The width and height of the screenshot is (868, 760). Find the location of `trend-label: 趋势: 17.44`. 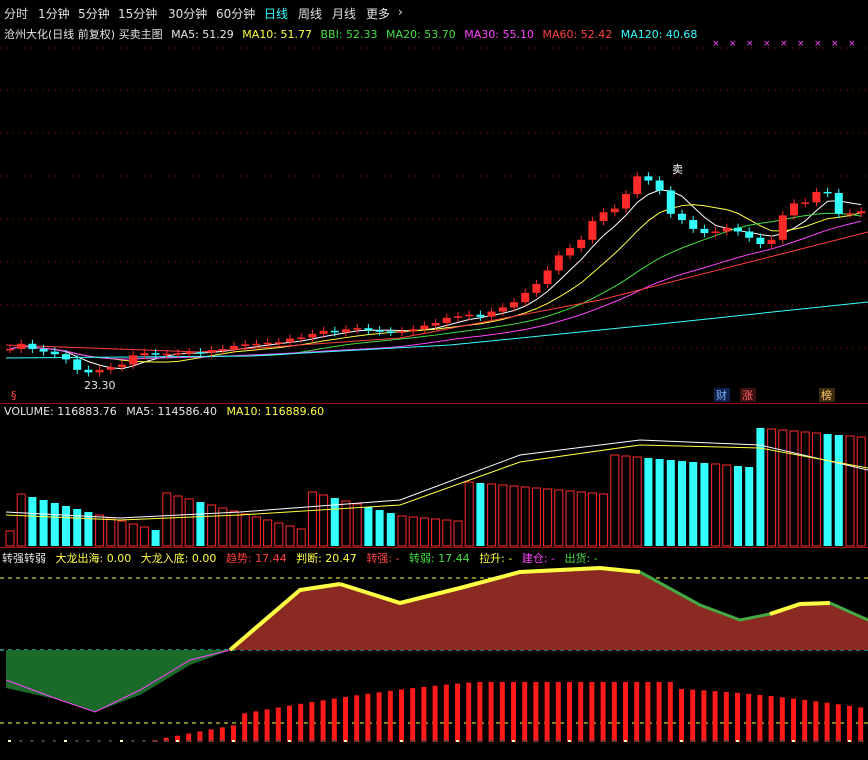

trend-label: 趋势: 17.44 is located at coordinates (256, 558).